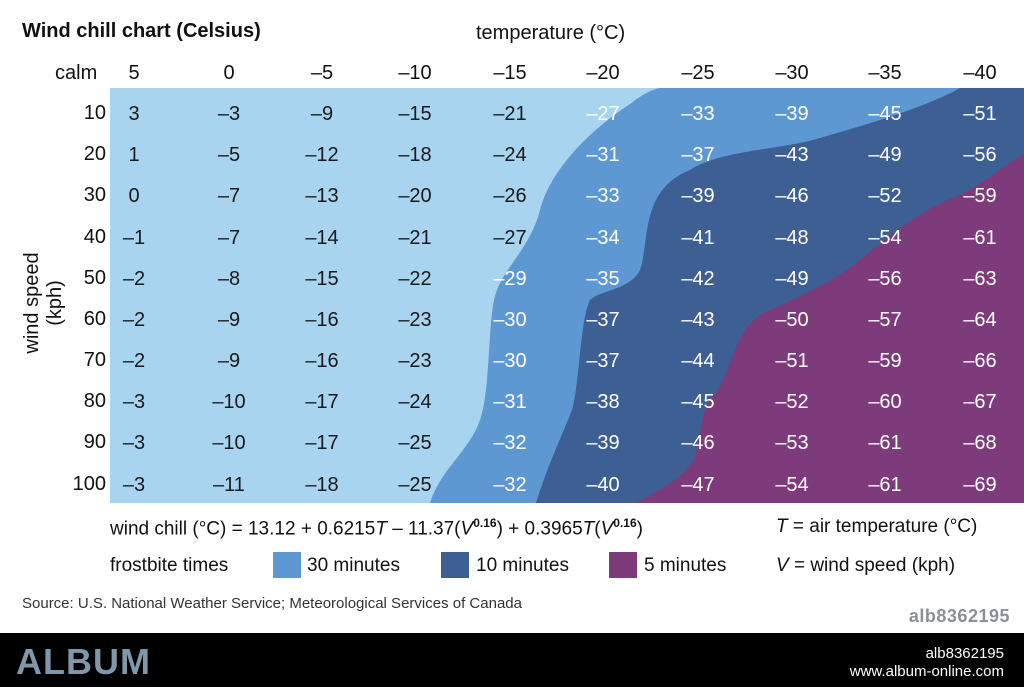  What do you see at coordinates (94, 195) in the screenshot?
I see `wind-speed-label: 30` at bounding box center [94, 195].